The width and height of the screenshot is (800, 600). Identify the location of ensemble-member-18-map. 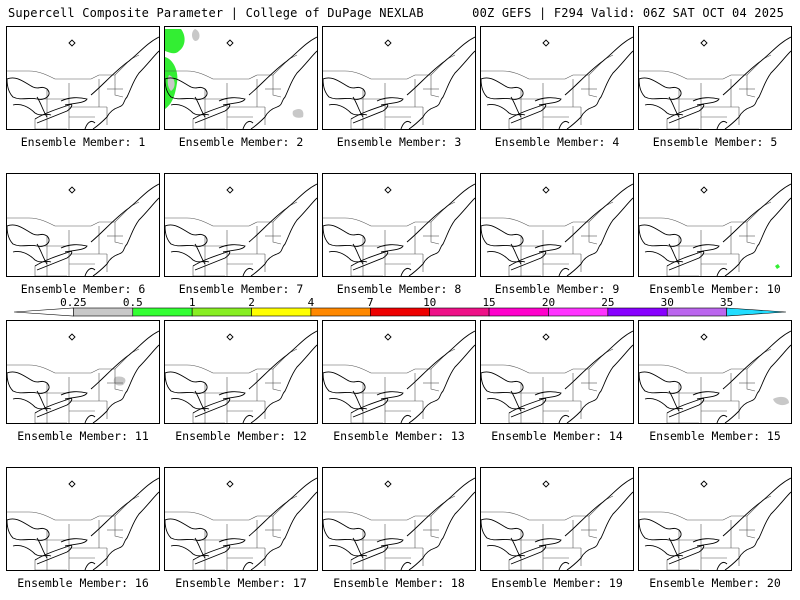
(399, 519).